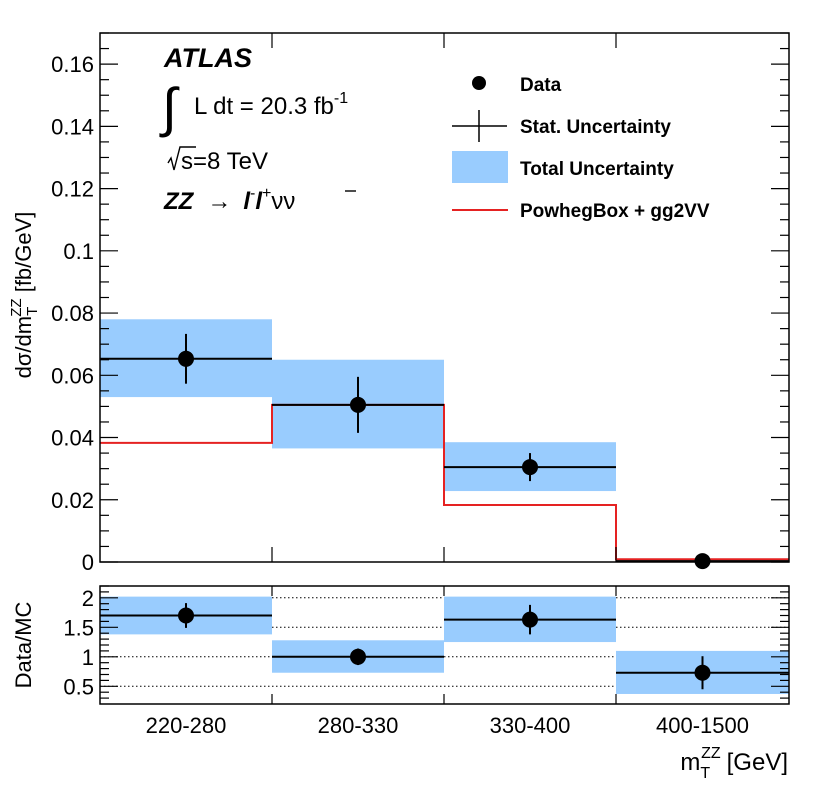 This screenshot has width=830, height=797. I want to click on ratio-ylabel: Data/MC, so click(23, 644).